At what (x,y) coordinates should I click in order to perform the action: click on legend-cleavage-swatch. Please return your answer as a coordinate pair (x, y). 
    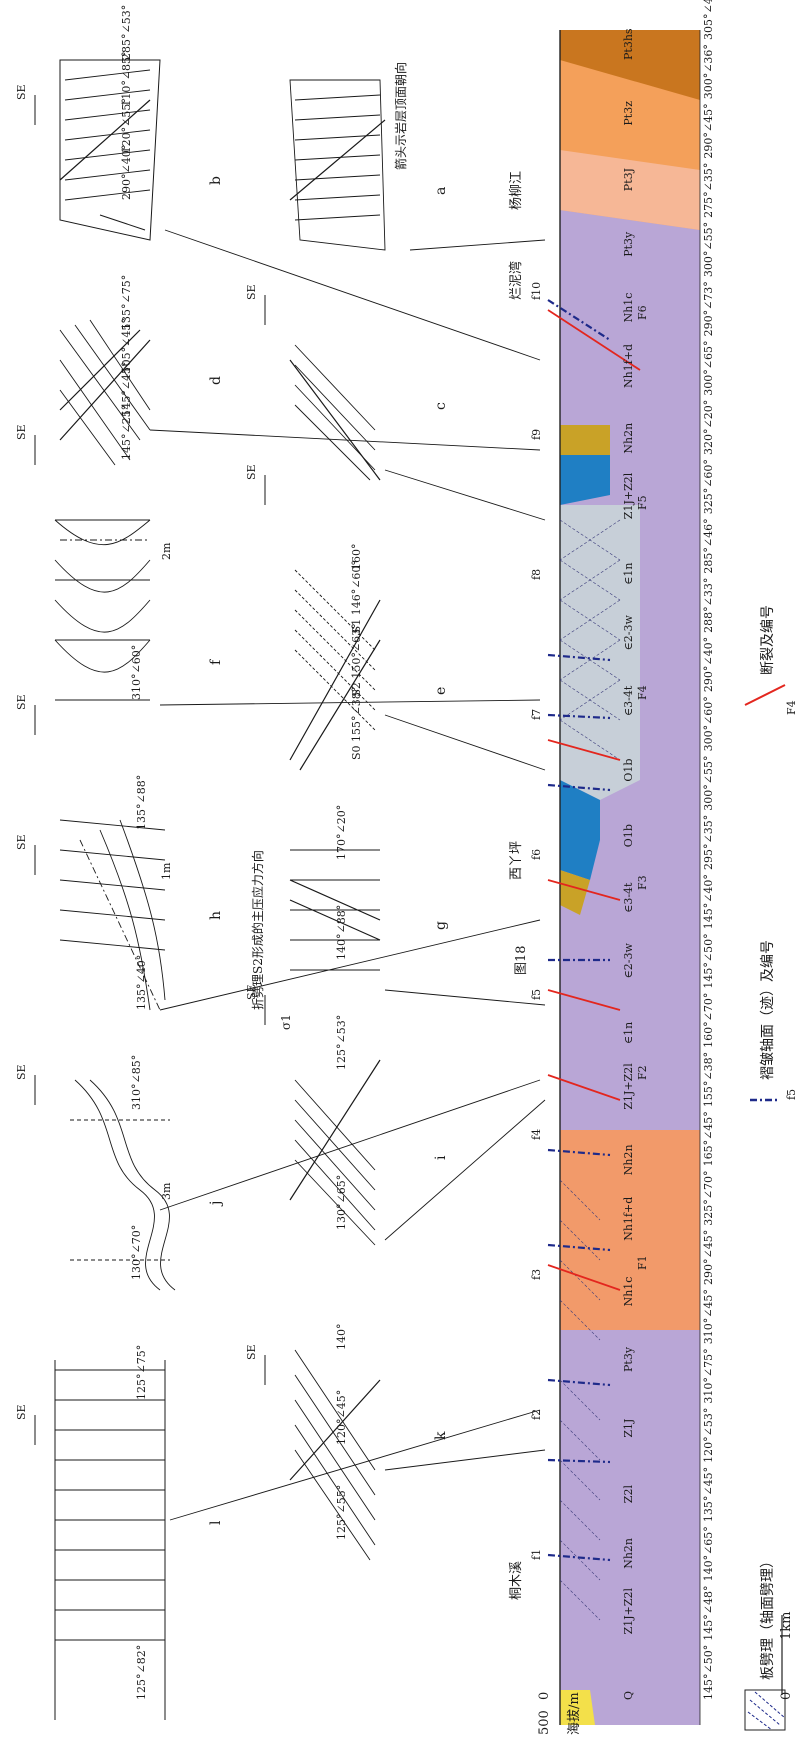
    Looking at the image, I should click on (765, 1710).